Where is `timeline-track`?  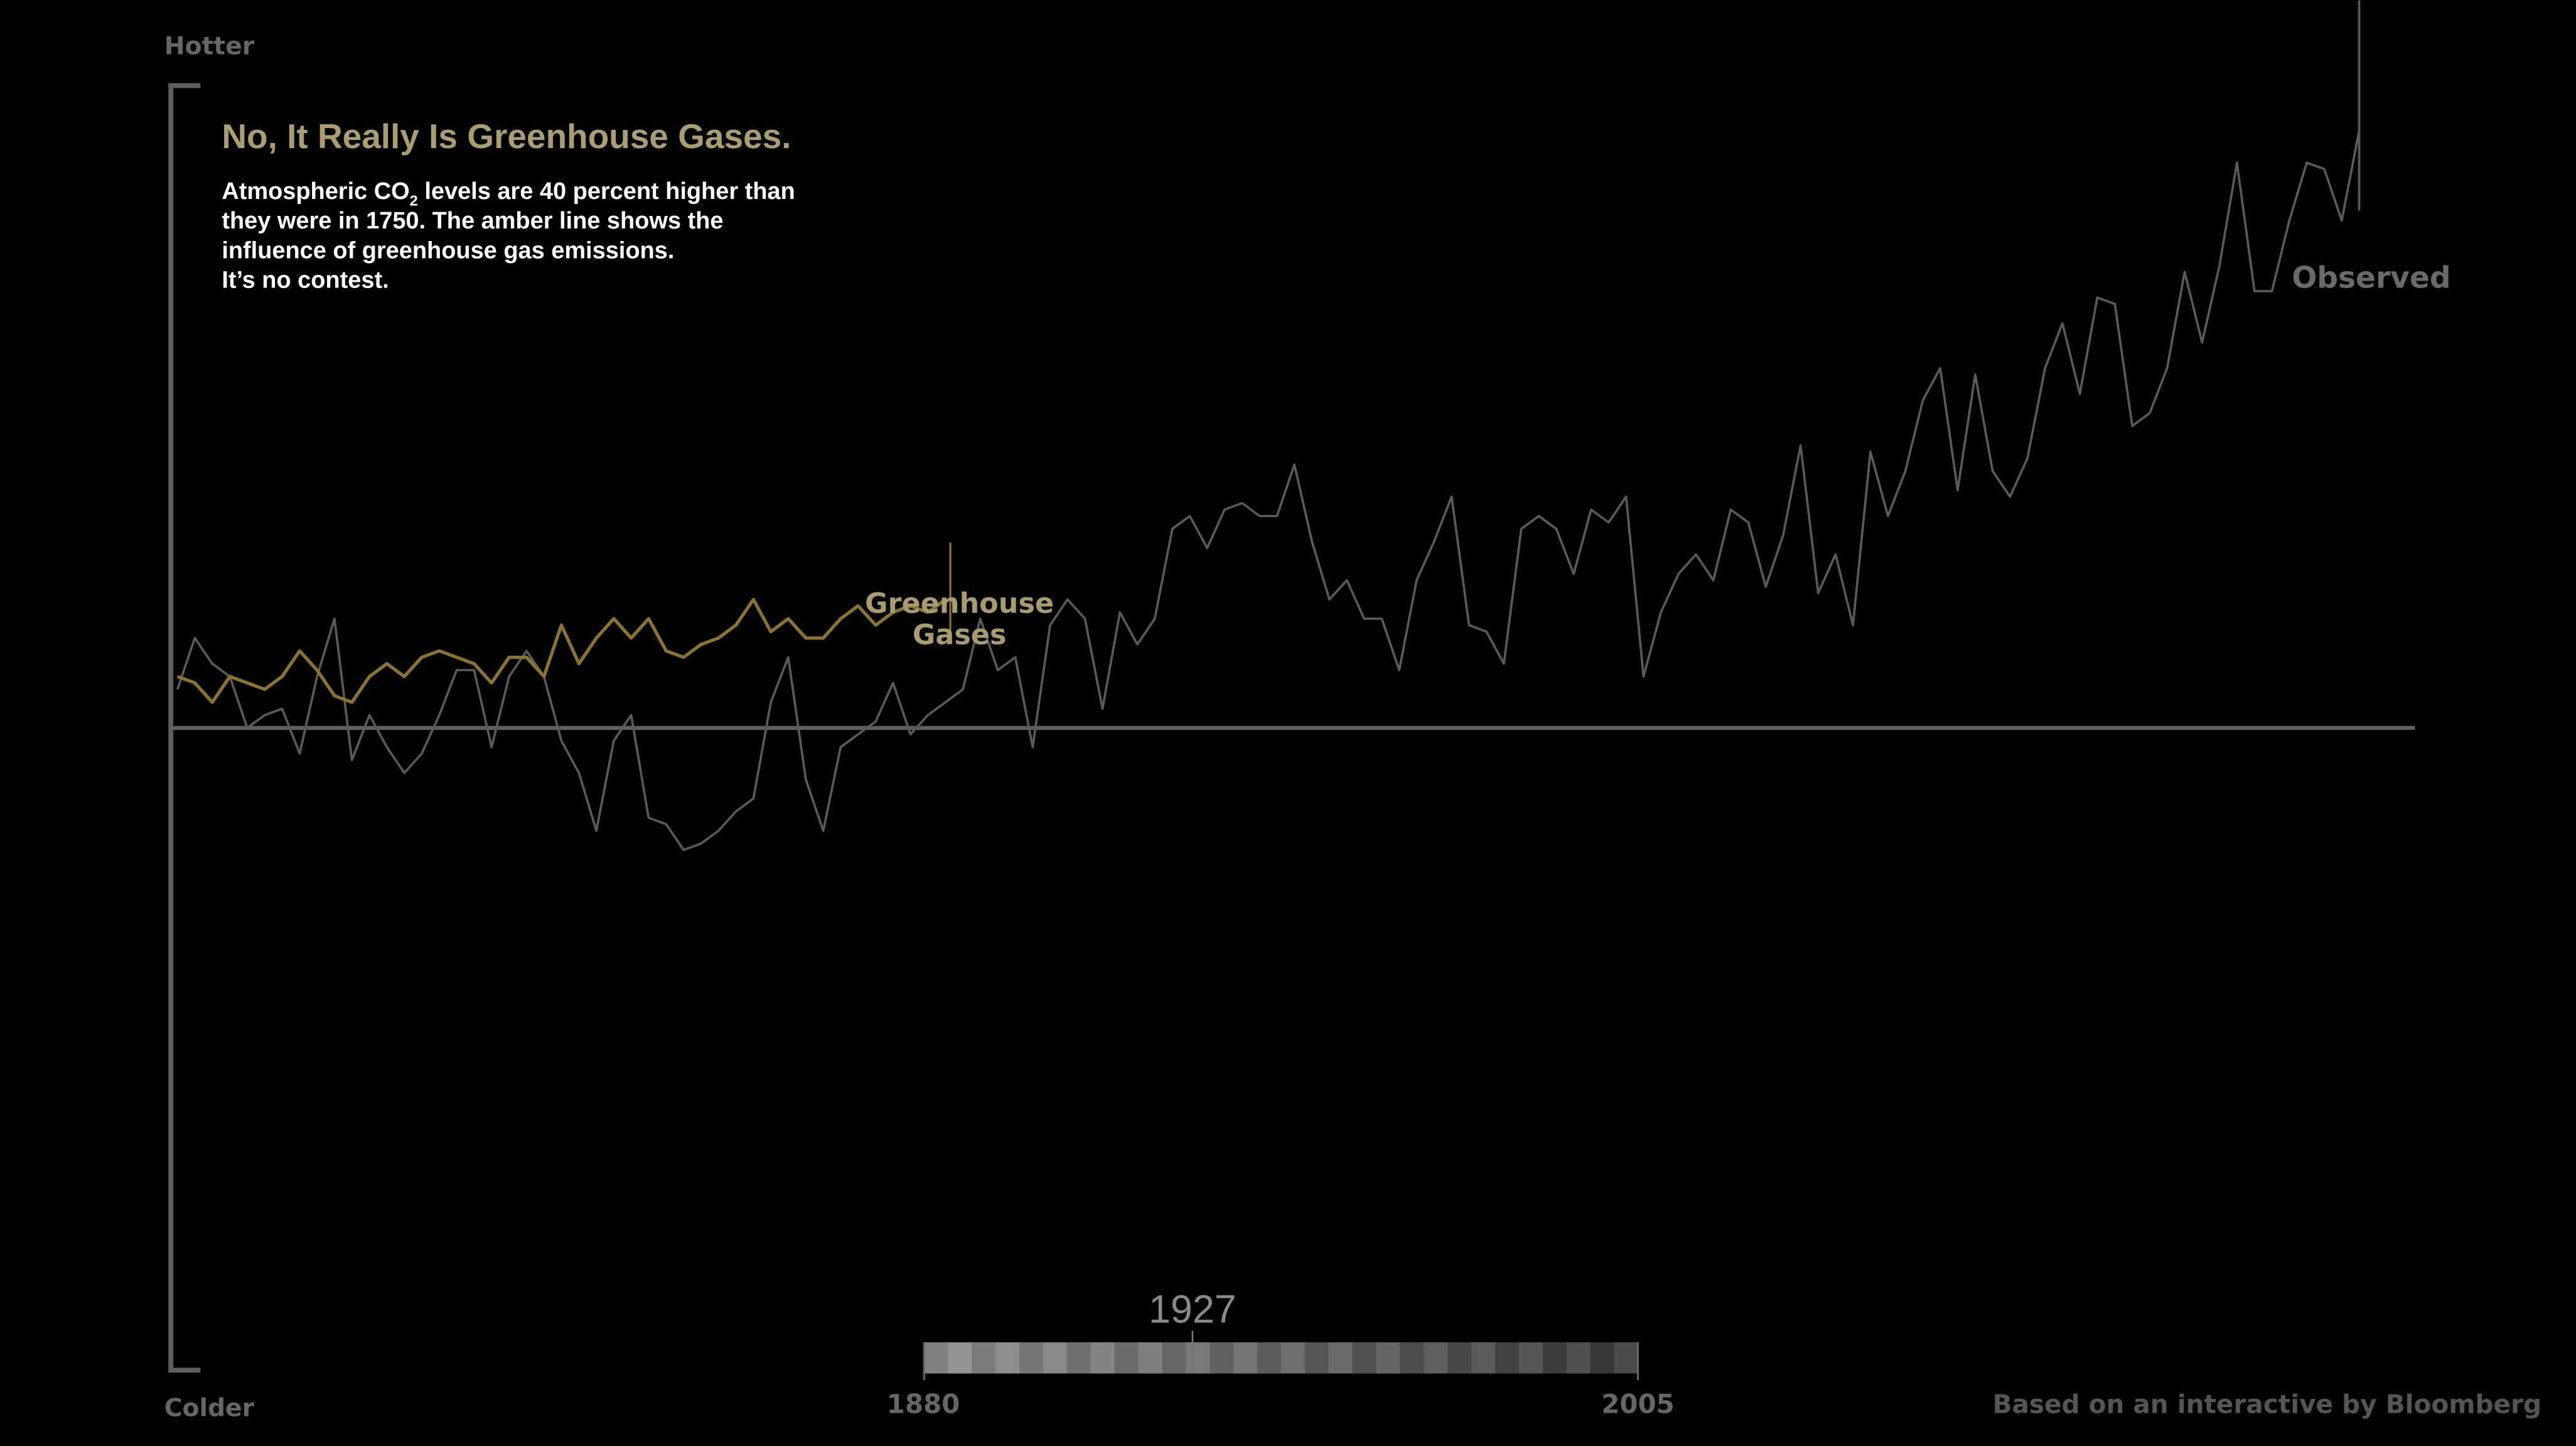
timeline-track is located at coordinates (1281, 1358).